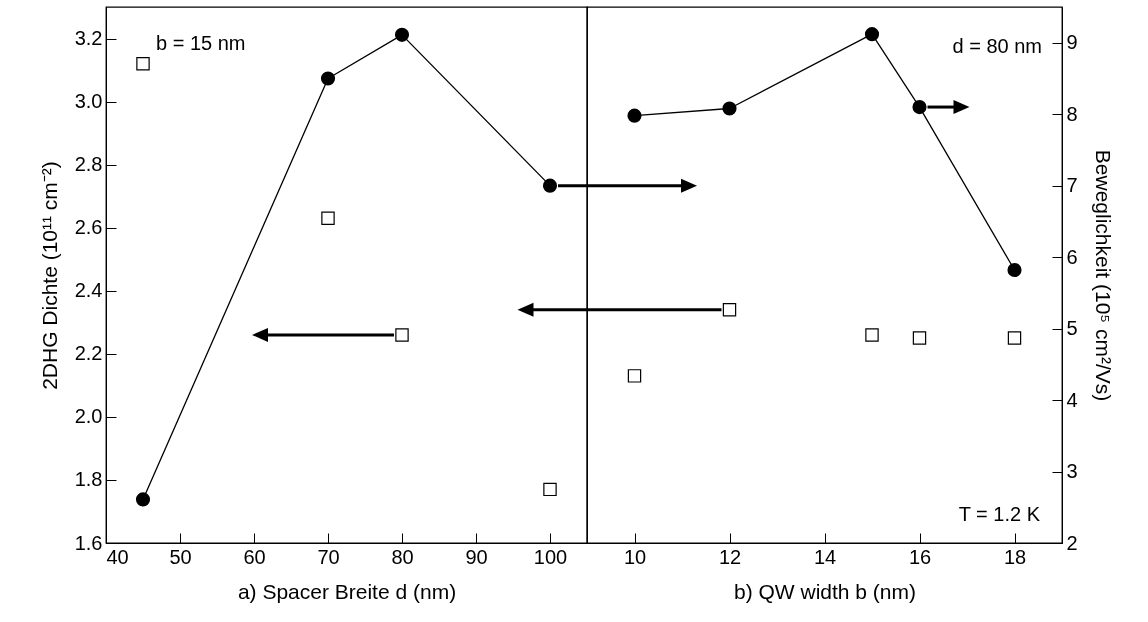 The height and width of the screenshot is (622, 1148). Describe the element at coordinates (88, 227) in the screenshot. I see `y-tick-label: 2.6` at that location.